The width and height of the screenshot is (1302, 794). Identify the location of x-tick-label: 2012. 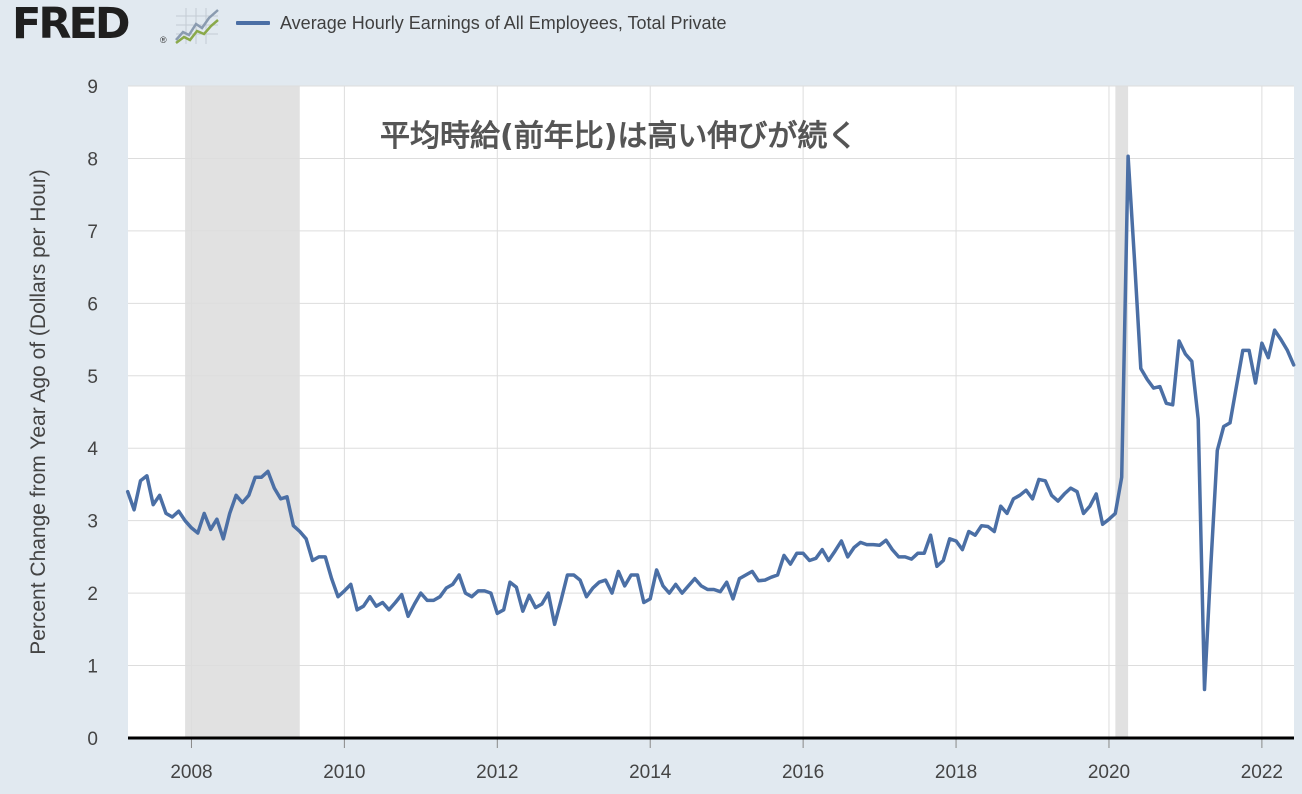
(497, 772).